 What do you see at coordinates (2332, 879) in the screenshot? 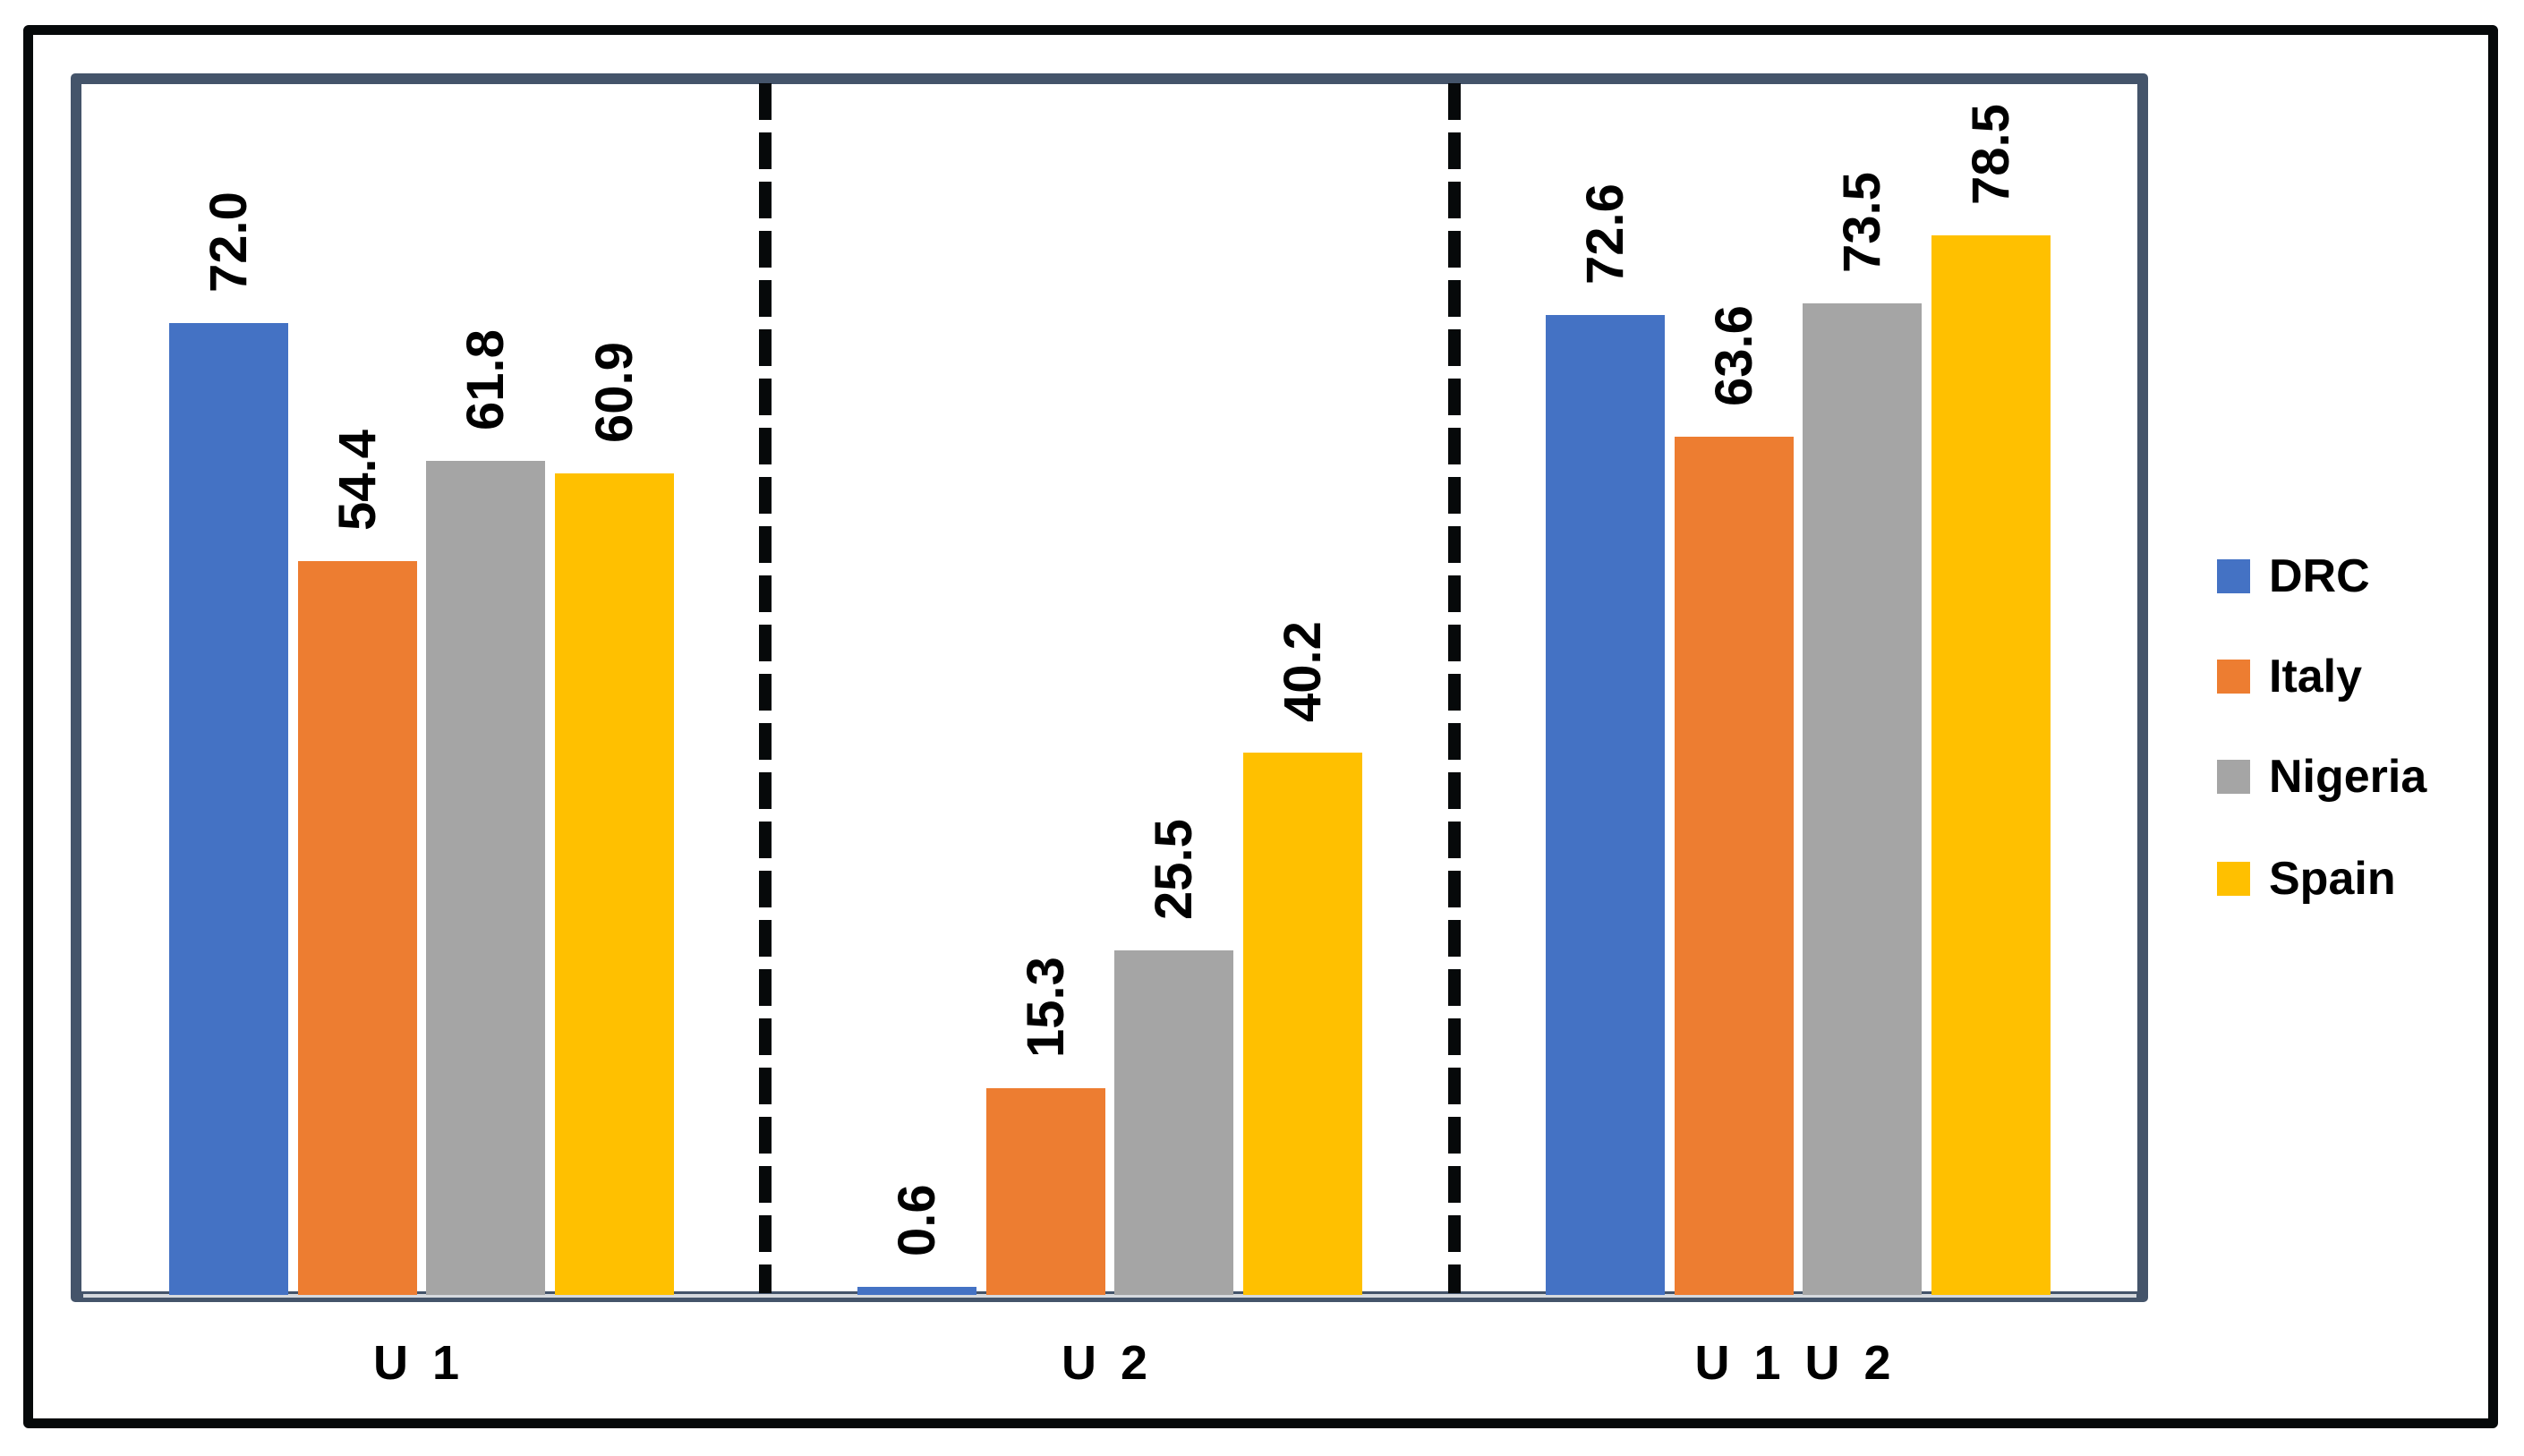
I see `legend-label-spain: Spain` at bounding box center [2332, 879].